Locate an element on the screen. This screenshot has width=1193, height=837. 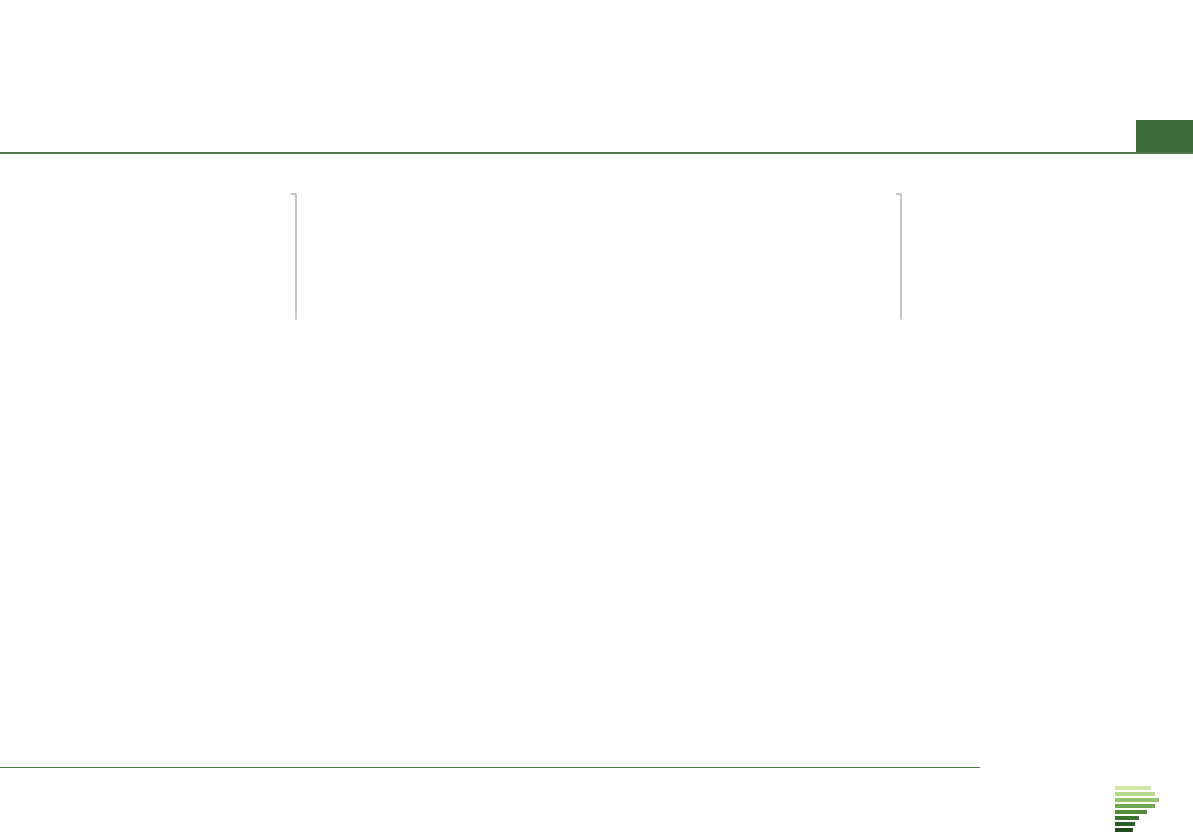
page-number-badge is located at coordinates (1164, 136).